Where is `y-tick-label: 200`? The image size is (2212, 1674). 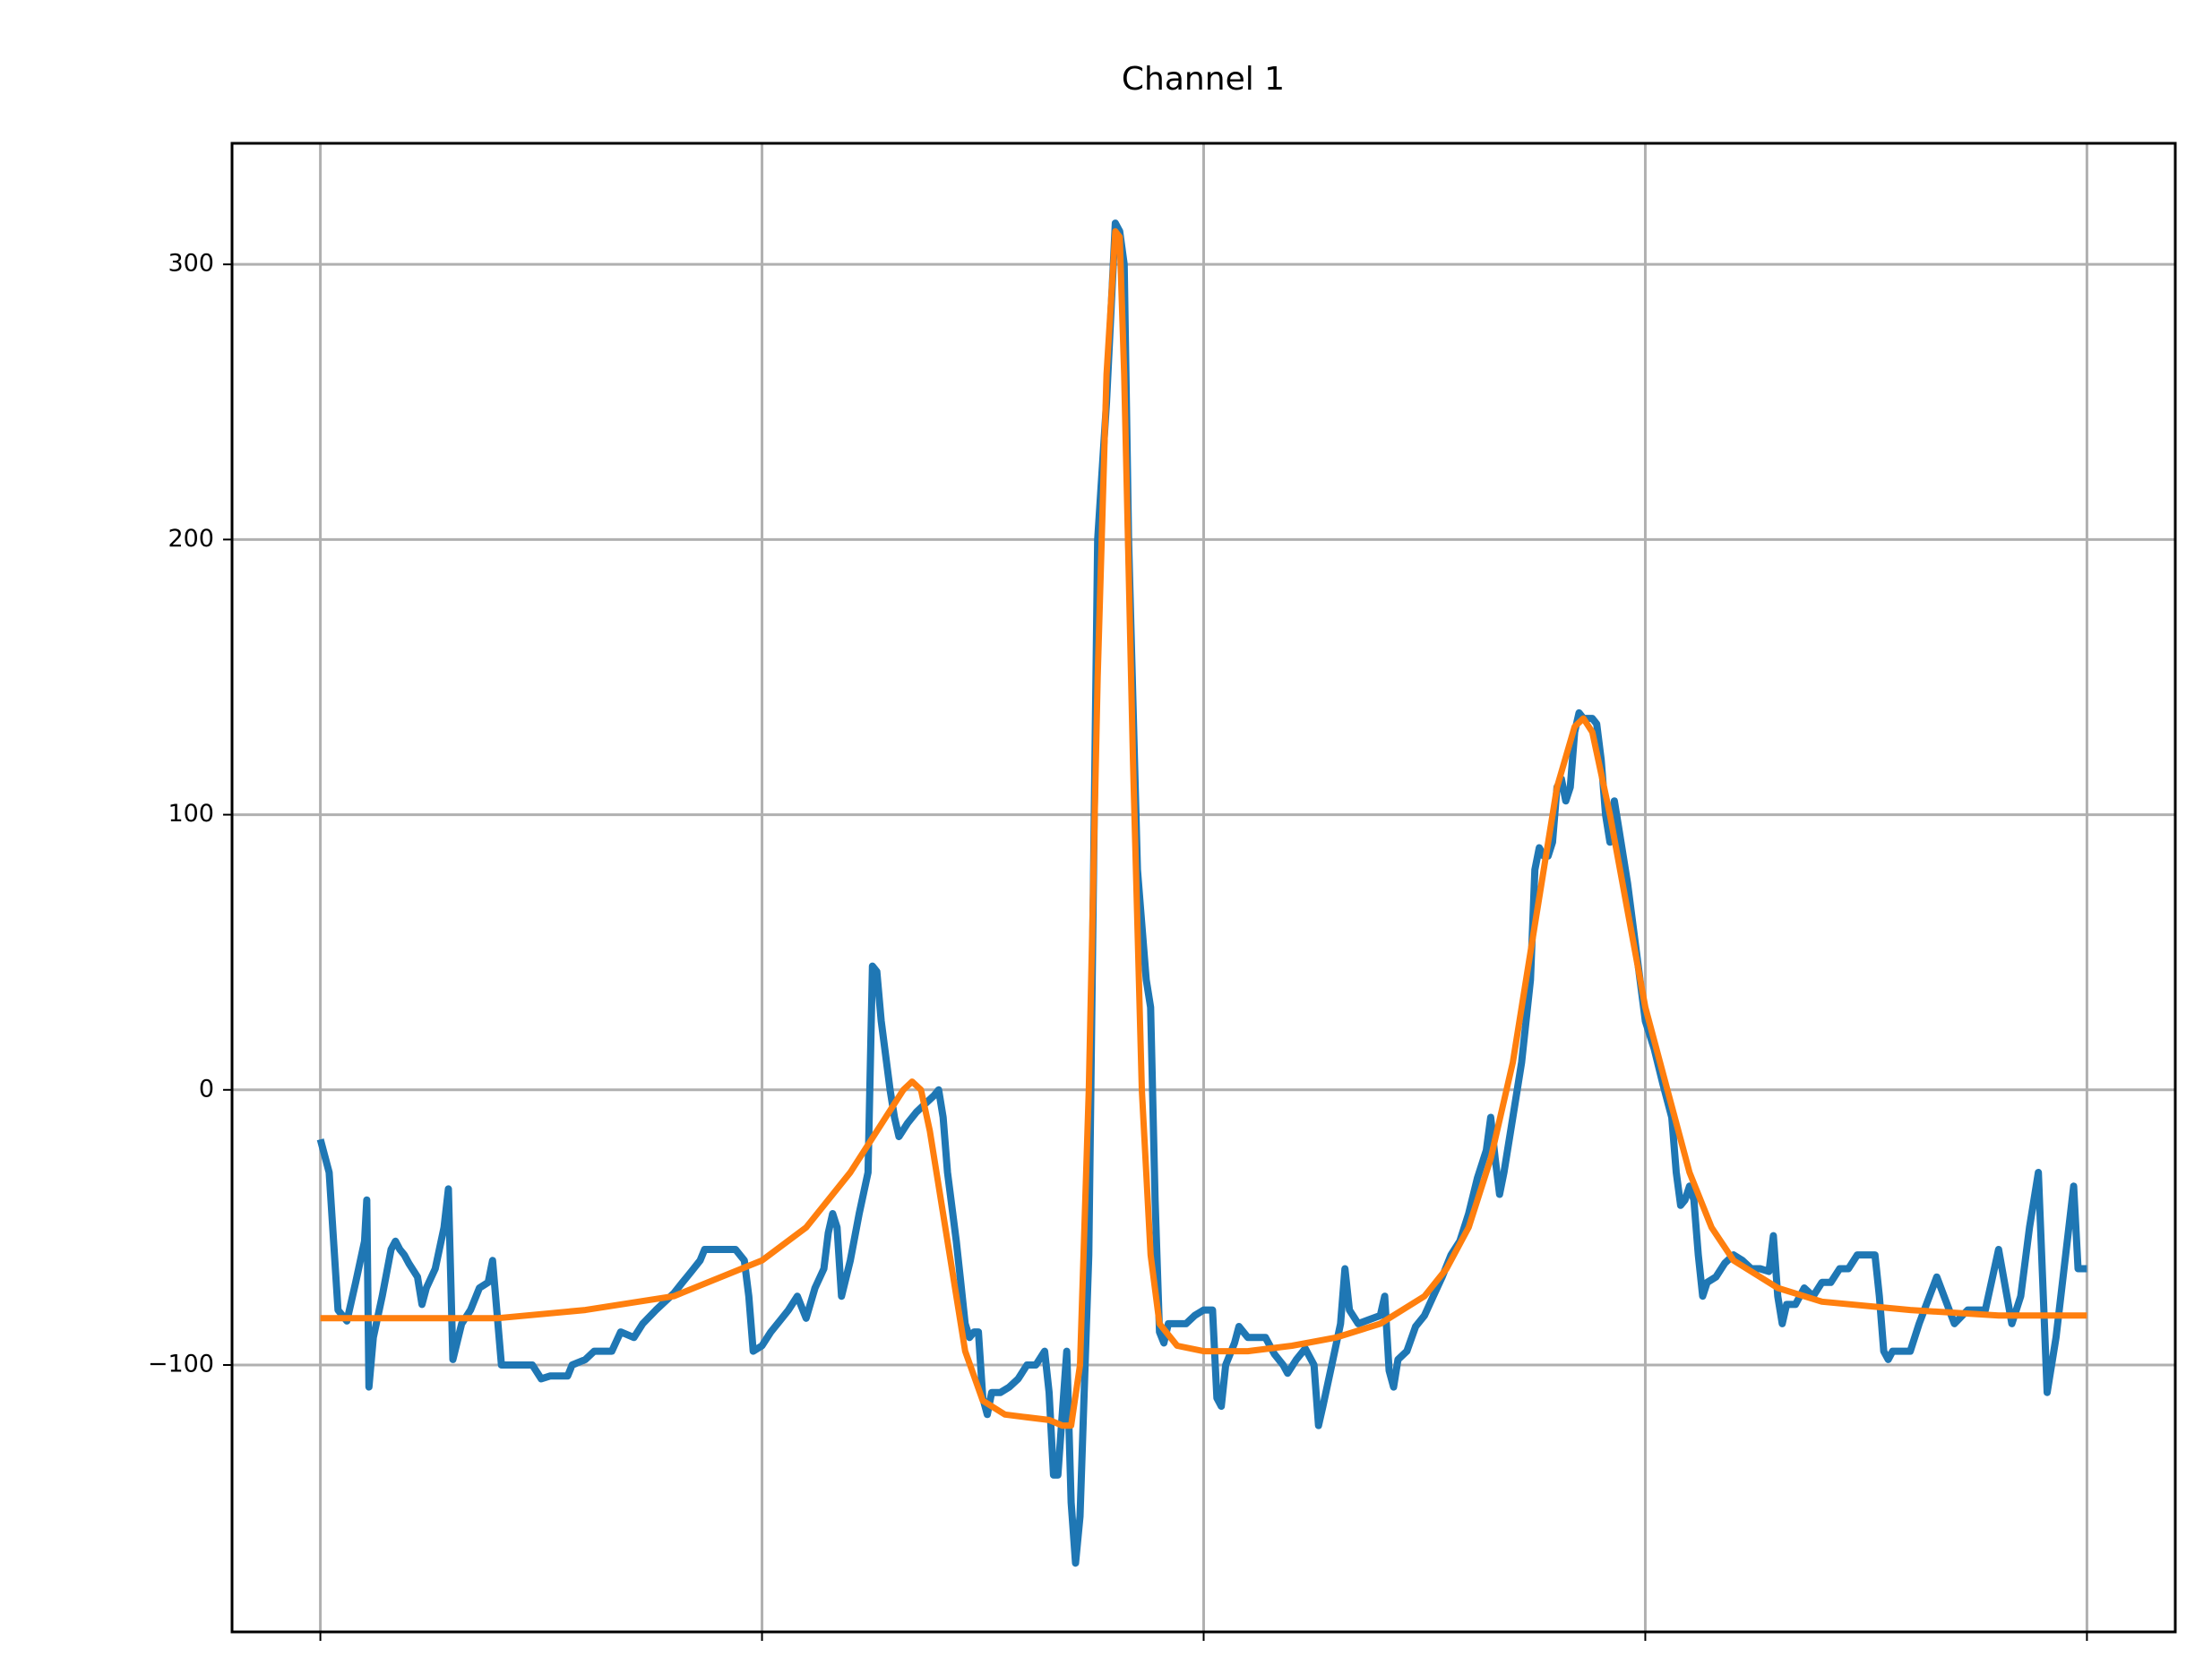
y-tick-label: 200 is located at coordinates (191, 539).